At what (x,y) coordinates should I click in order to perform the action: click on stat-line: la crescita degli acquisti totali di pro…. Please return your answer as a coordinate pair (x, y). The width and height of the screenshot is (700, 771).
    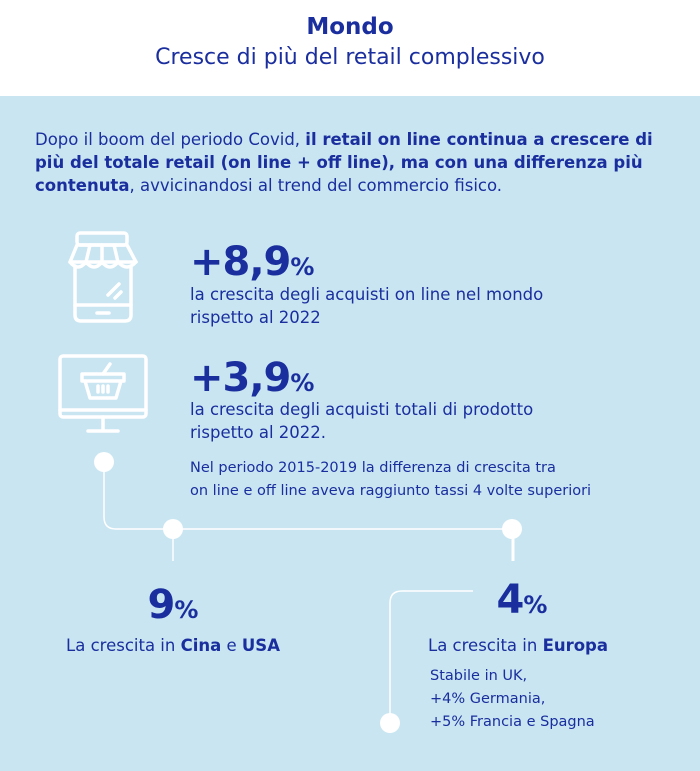
    Looking at the image, I should click on (362, 409).